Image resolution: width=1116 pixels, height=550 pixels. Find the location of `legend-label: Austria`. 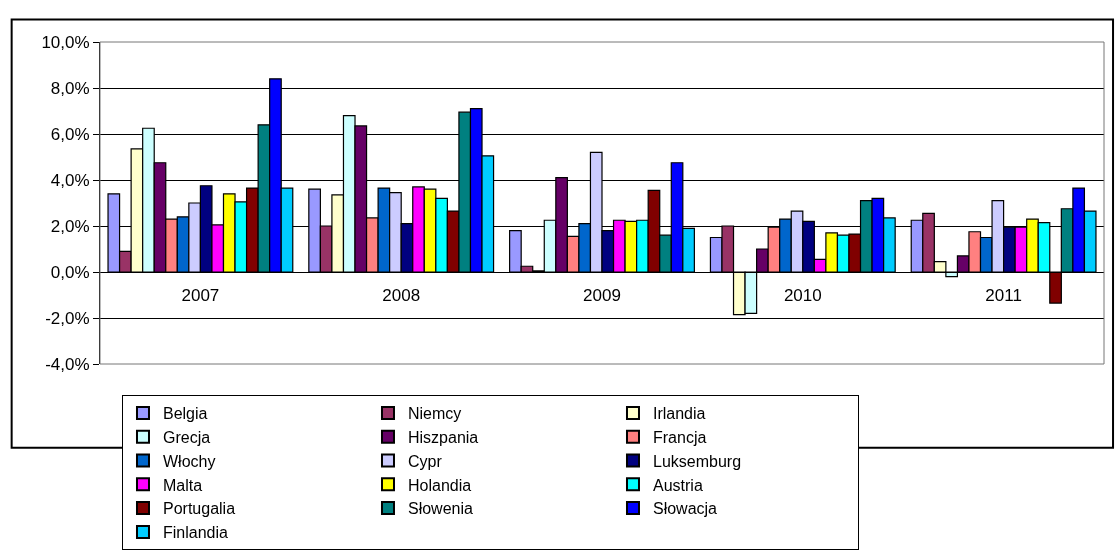

legend-label: Austria is located at coordinates (677, 485).